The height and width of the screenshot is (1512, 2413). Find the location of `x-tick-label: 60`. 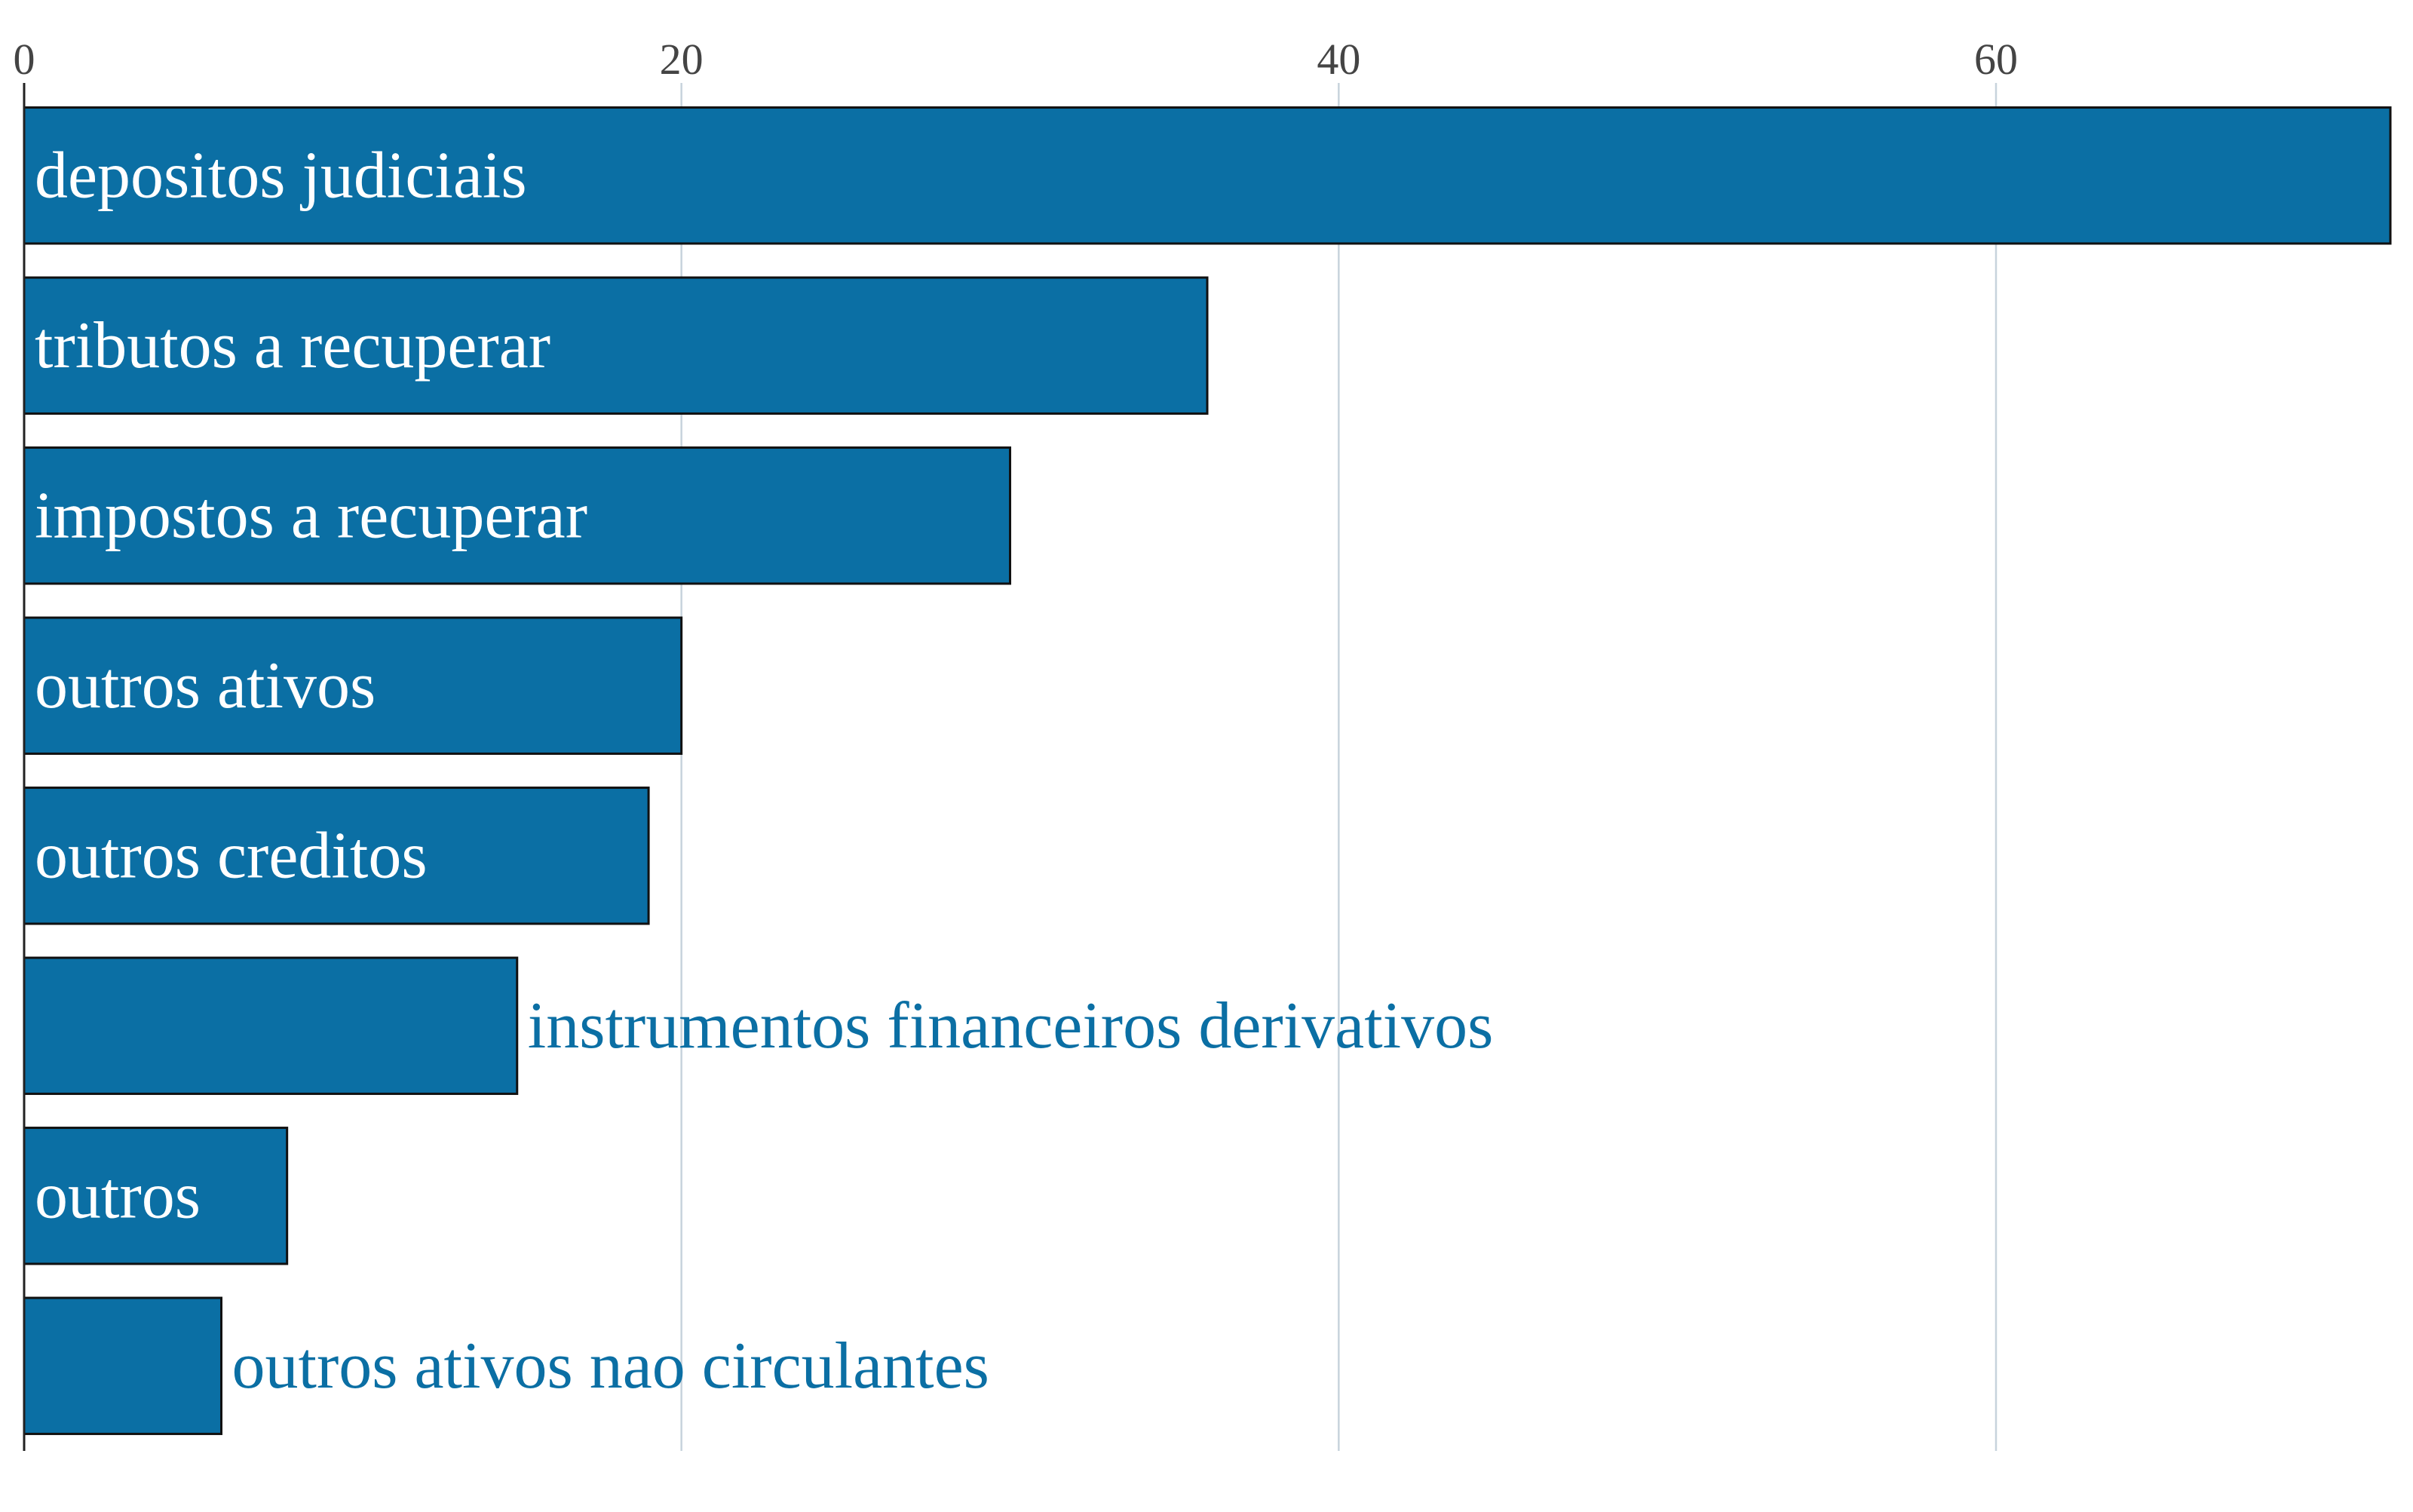

x-tick-label: 60 is located at coordinates (1996, 59).